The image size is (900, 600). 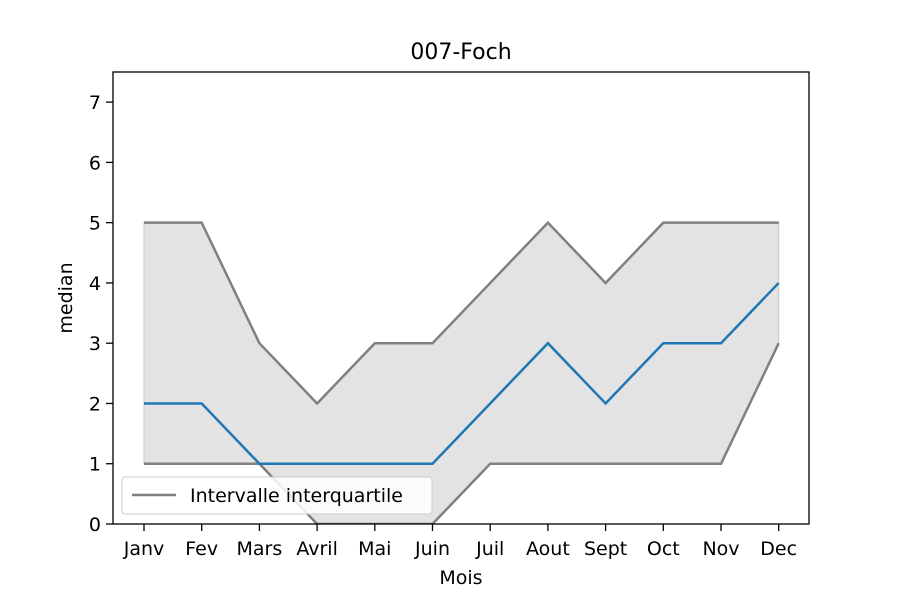 What do you see at coordinates (460, 578) in the screenshot?
I see `x-axis-label: Mois` at bounding box center [460, 578].